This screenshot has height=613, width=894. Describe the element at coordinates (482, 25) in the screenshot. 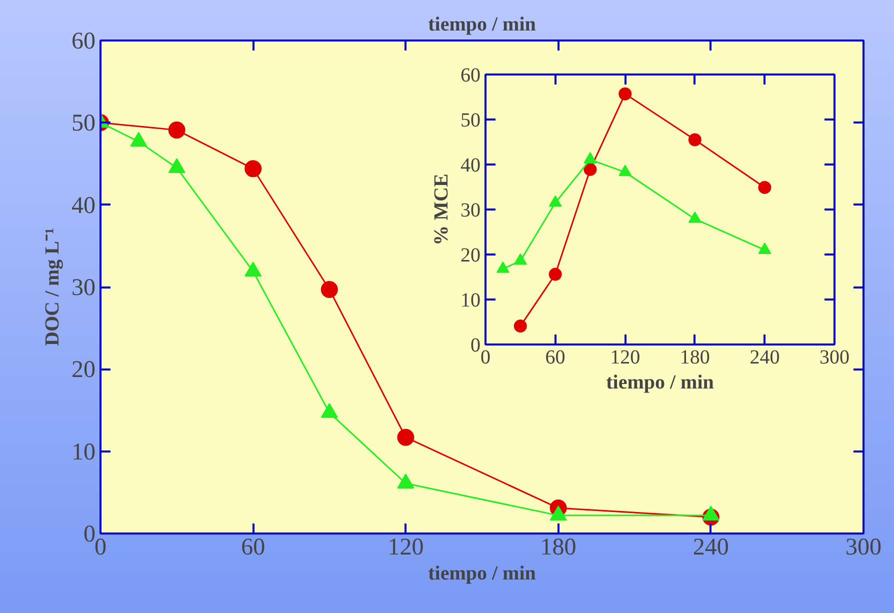

I see `x2-axis-title: tiempo / min` at that location.